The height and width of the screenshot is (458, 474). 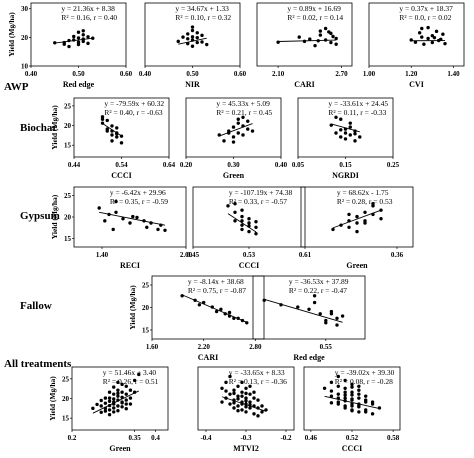 What do you see at coordinates (397, 255) in the screenshot?
I see `x-tick-label: 0.36` at bounding box center [397, 255].